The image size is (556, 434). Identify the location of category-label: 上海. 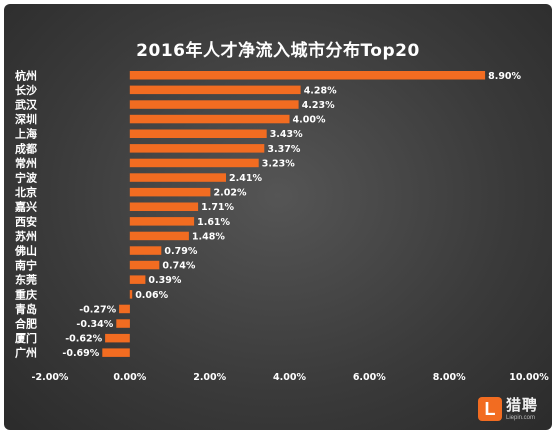
(26, 134).